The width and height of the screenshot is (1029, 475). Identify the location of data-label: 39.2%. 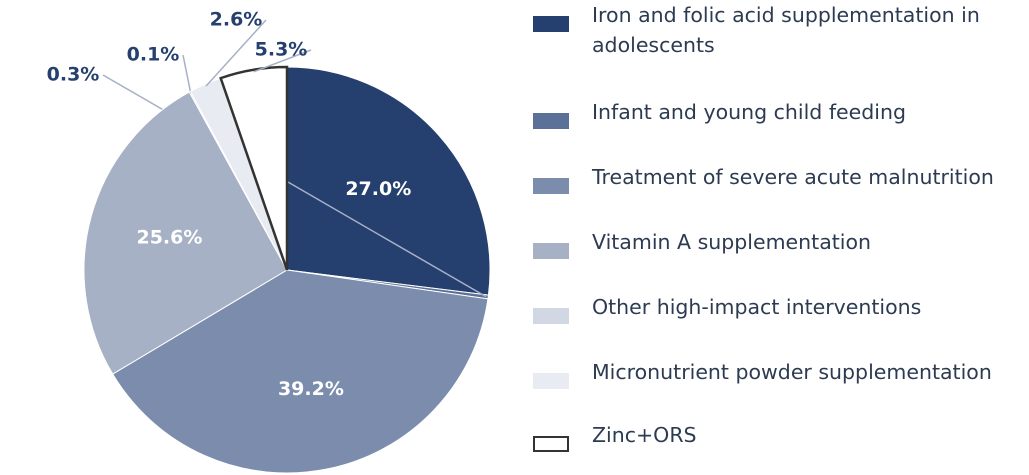
(311, 389).